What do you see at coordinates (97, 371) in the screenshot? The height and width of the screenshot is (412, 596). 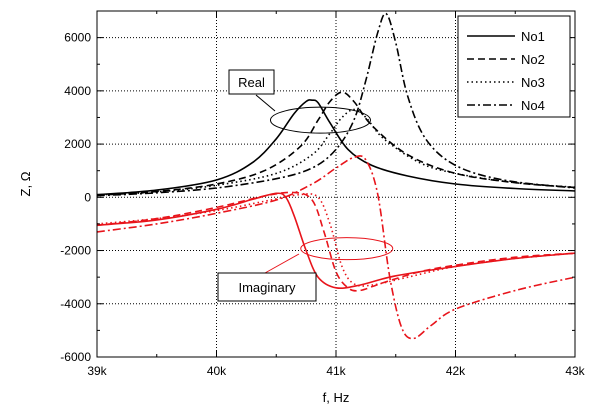 I see `x-tick-label: 39k` at bounding box center [97, 371].